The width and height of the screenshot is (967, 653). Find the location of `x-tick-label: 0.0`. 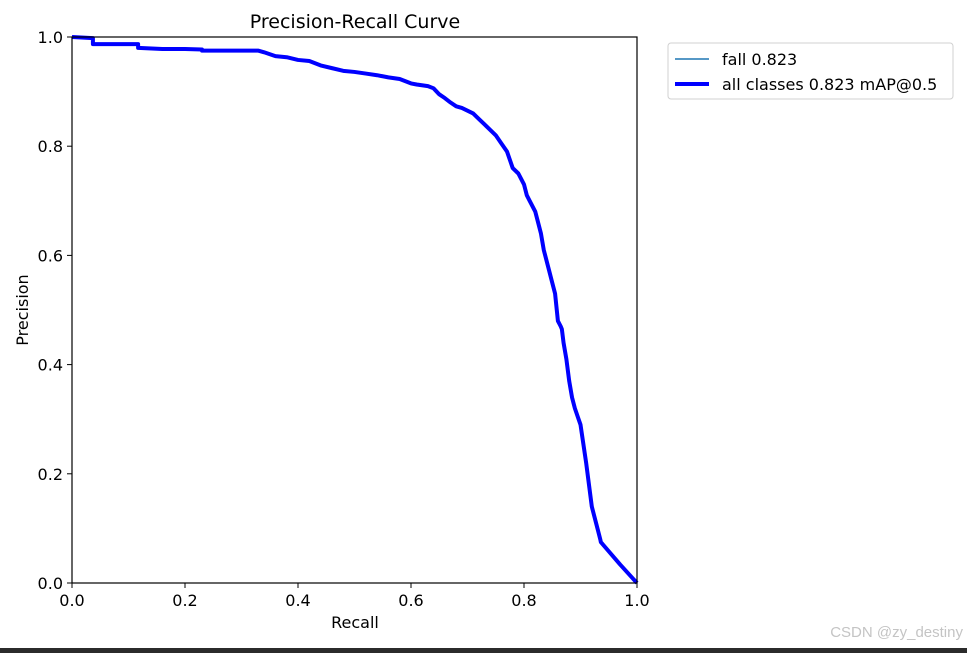

x-tick-label: 0.0 is located at coordinates (71, 600).